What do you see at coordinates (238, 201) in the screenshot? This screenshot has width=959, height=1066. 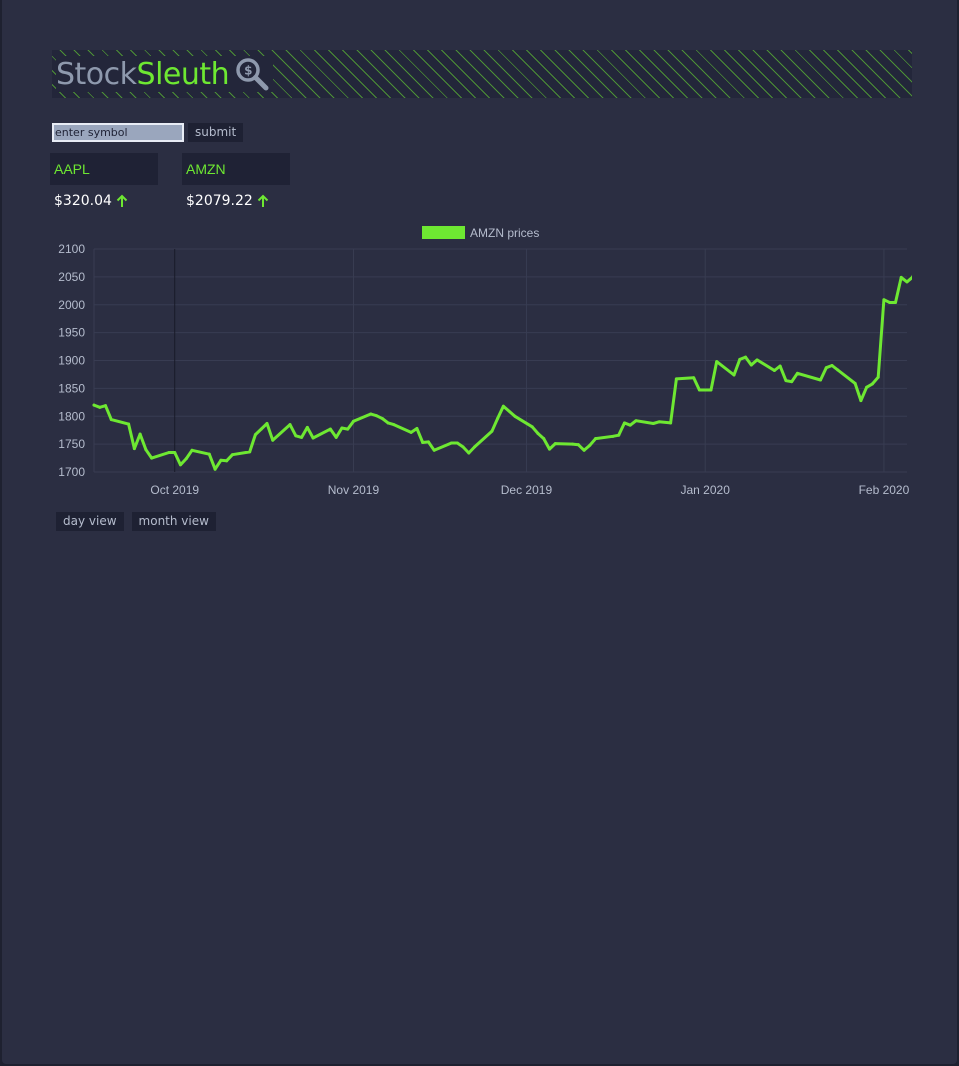 I see `ticker-price-row: $2079.22` at bounding box center [238, 201].